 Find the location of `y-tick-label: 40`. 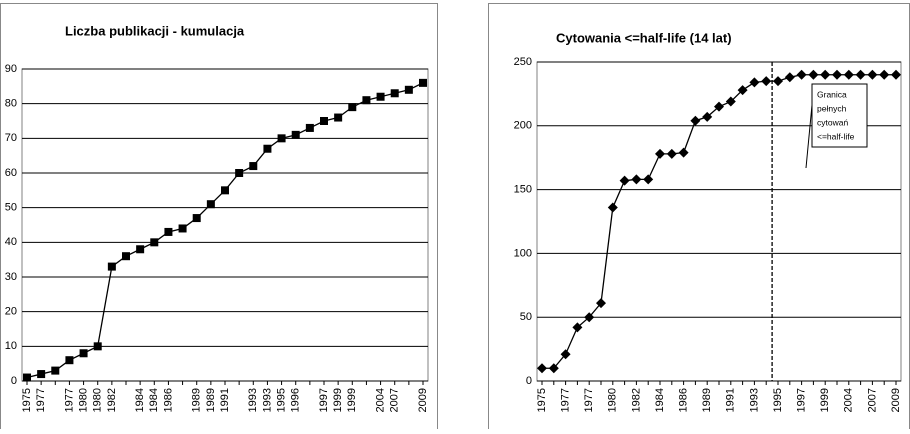

y-tick-label: 40 is located at coordinates (11, 242).